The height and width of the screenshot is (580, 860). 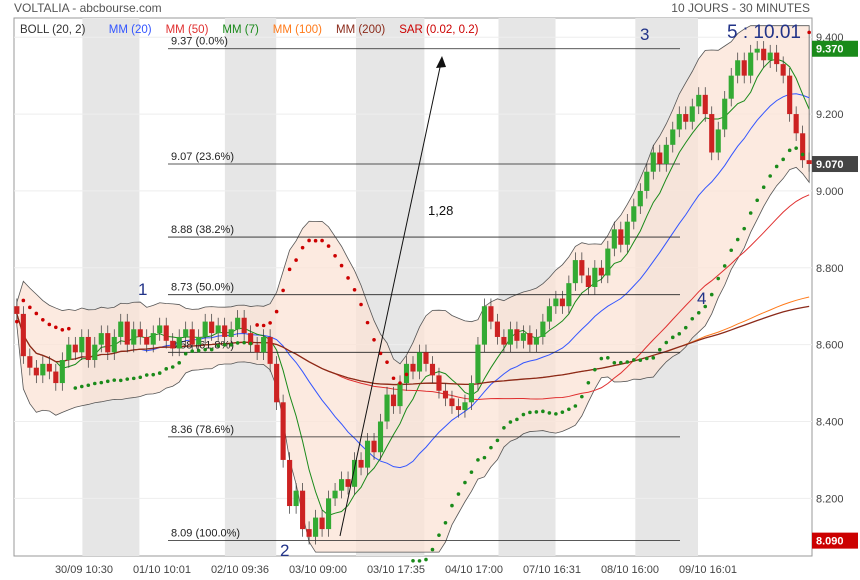 What do you see at coordinates (830, 499) in the screenshot?
I see `y-tick-label: 8.200` at bounding box center [830, 499].